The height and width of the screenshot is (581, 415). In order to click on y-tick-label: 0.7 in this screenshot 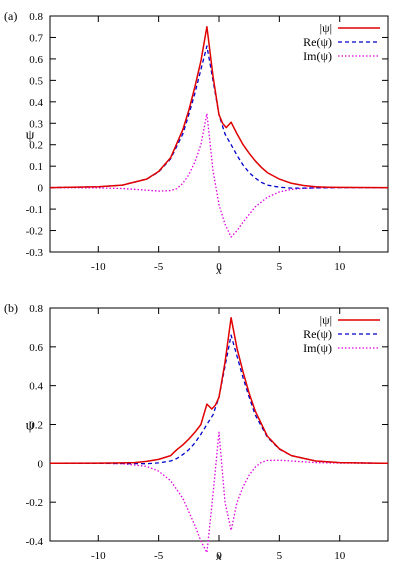, I will do `click(36, 38)`.